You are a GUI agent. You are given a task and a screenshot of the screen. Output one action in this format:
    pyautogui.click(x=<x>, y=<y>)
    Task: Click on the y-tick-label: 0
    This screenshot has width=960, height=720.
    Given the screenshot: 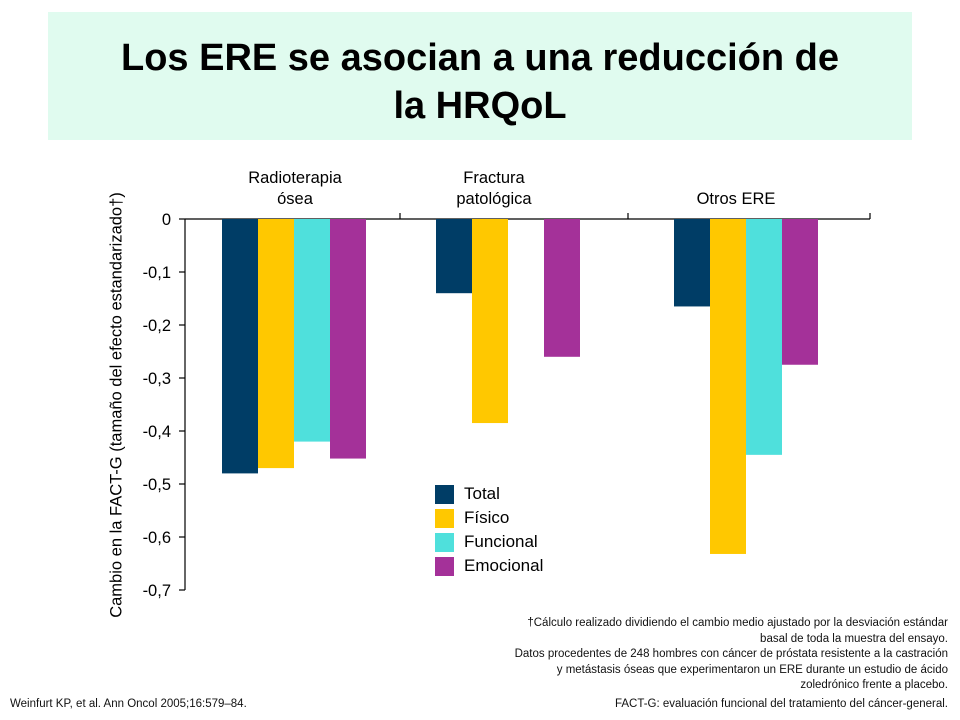 What is the action you would take?
    pyautogui.click(x=166, y=220)
    